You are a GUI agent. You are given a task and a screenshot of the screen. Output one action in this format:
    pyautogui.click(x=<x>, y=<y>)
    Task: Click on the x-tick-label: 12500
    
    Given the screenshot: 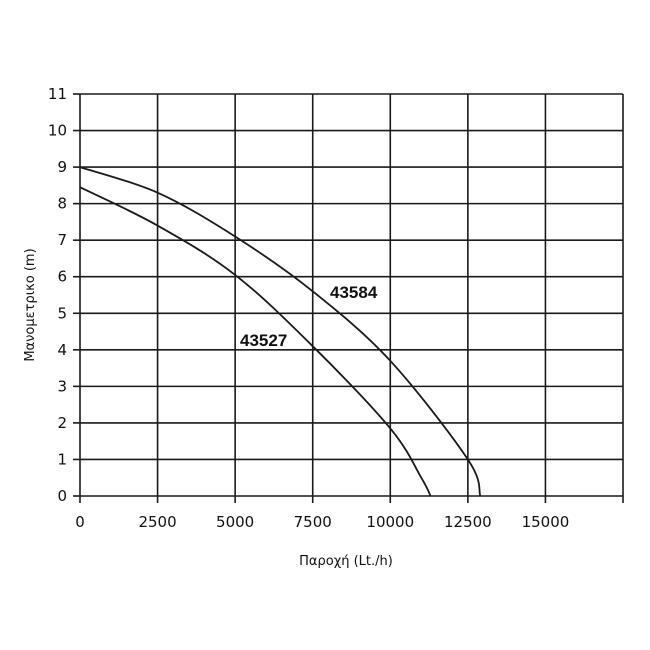 What is the action you would take?
    pyautogui.click(x=468, y=522)
    